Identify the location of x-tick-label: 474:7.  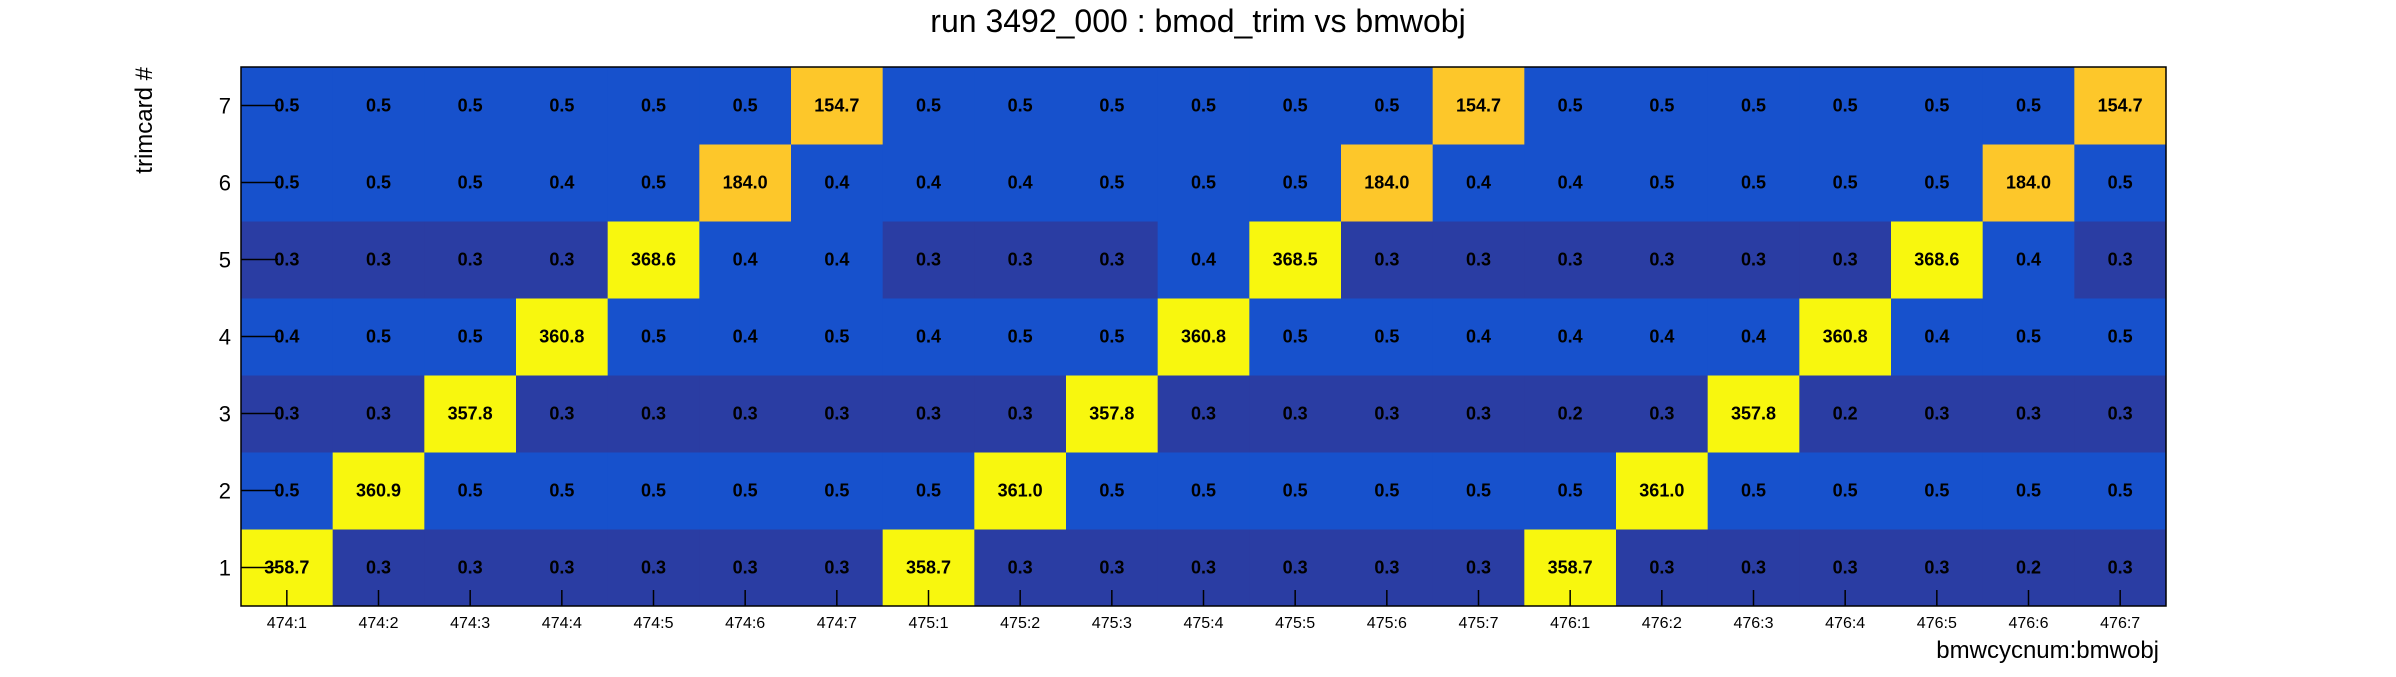
(837, 623).